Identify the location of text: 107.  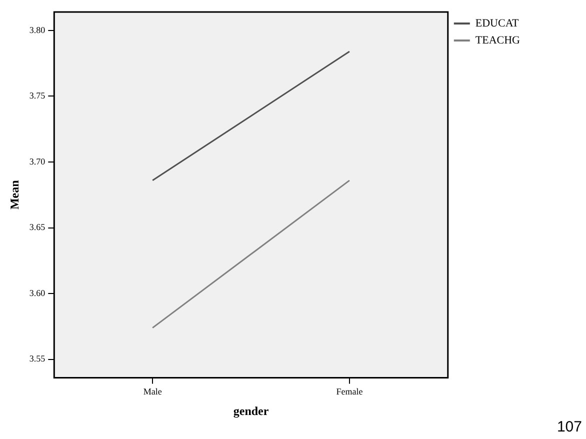
(569, 427).